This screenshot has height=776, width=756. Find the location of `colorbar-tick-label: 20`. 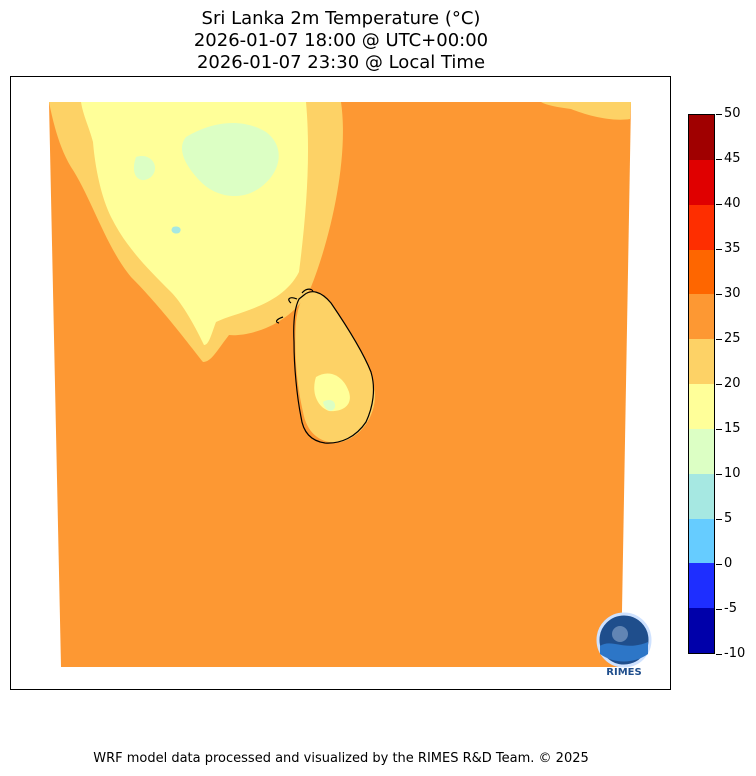

colorbar-tick-label: 20 is located at coordinates (732, 383).